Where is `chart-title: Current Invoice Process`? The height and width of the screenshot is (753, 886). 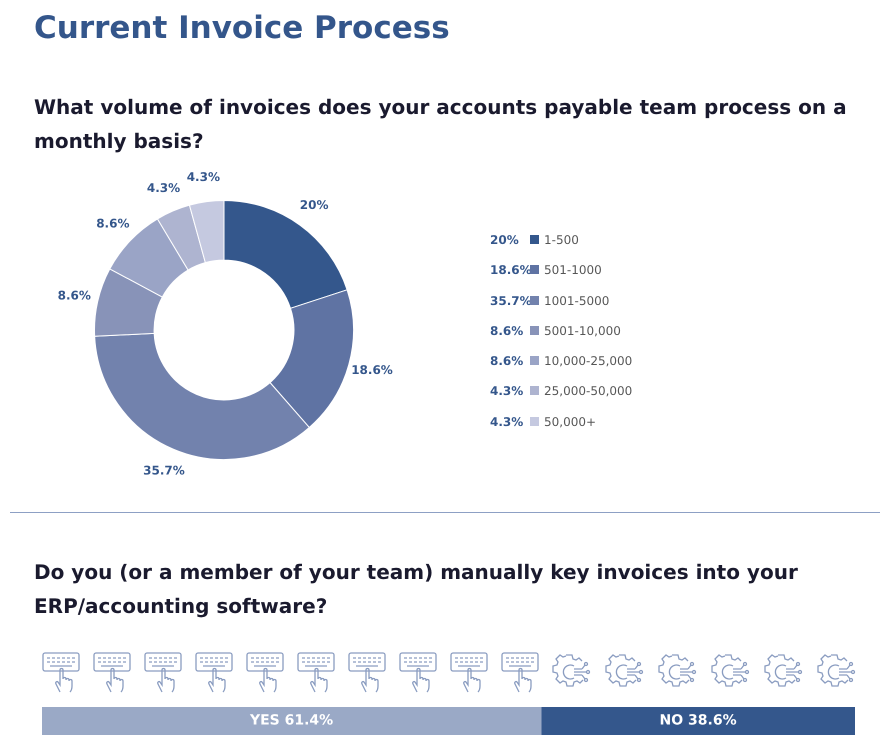
chart-title: Current Invoice Process is located at coordinates (242, 28).